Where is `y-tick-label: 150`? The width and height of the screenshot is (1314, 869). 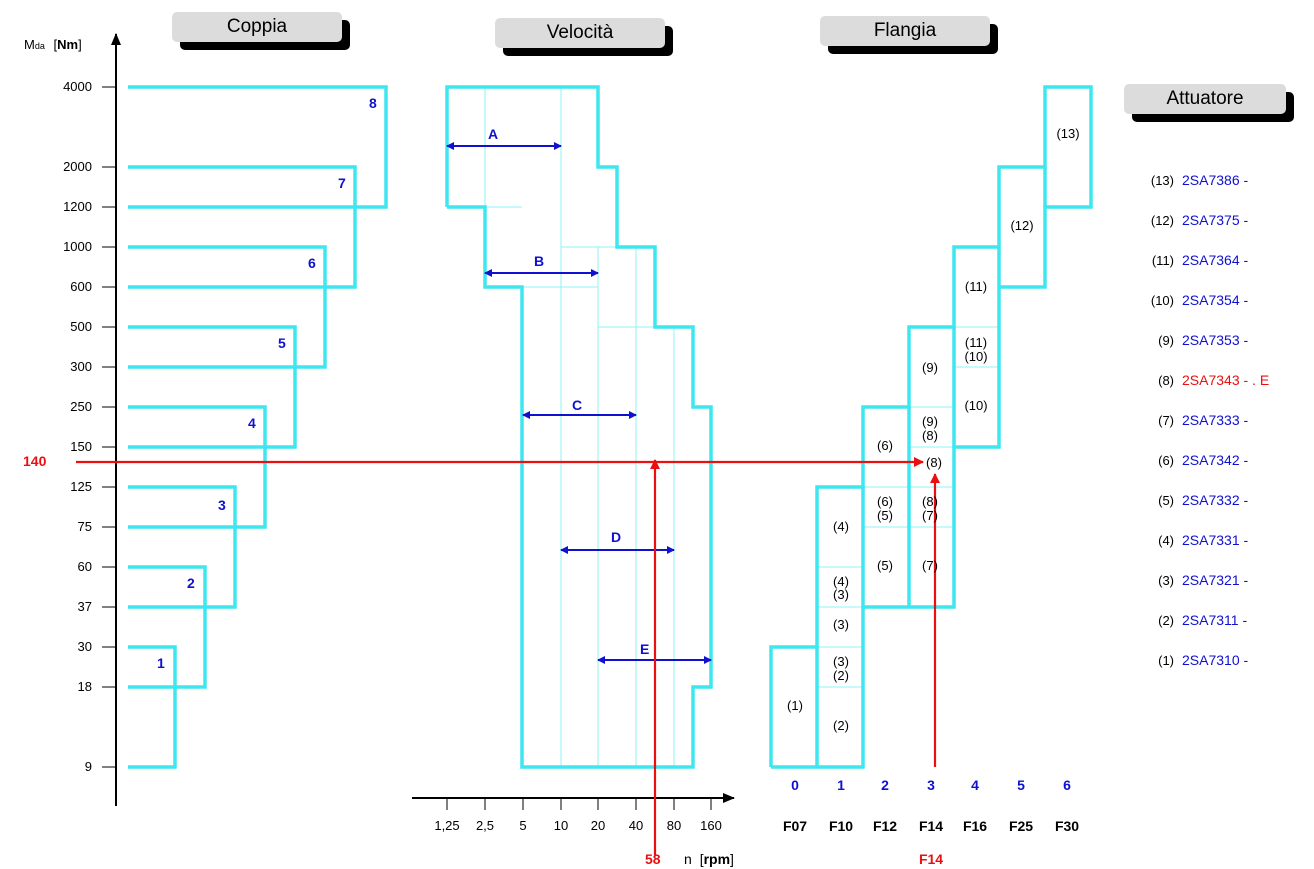 y-tick-label: 150 is located at coordinates (81, 446).